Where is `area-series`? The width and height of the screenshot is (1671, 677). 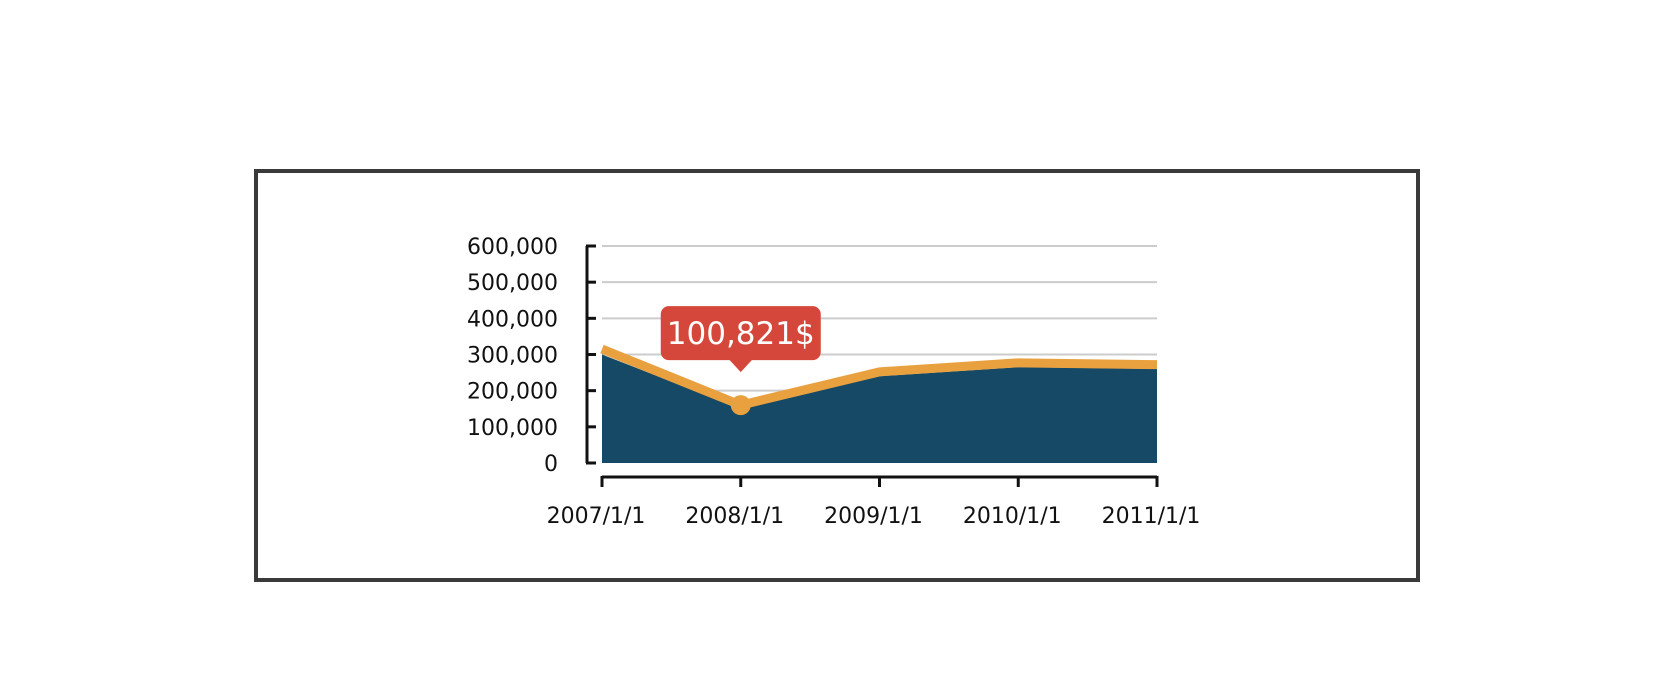 area-series is located at coordinates (879, 408).